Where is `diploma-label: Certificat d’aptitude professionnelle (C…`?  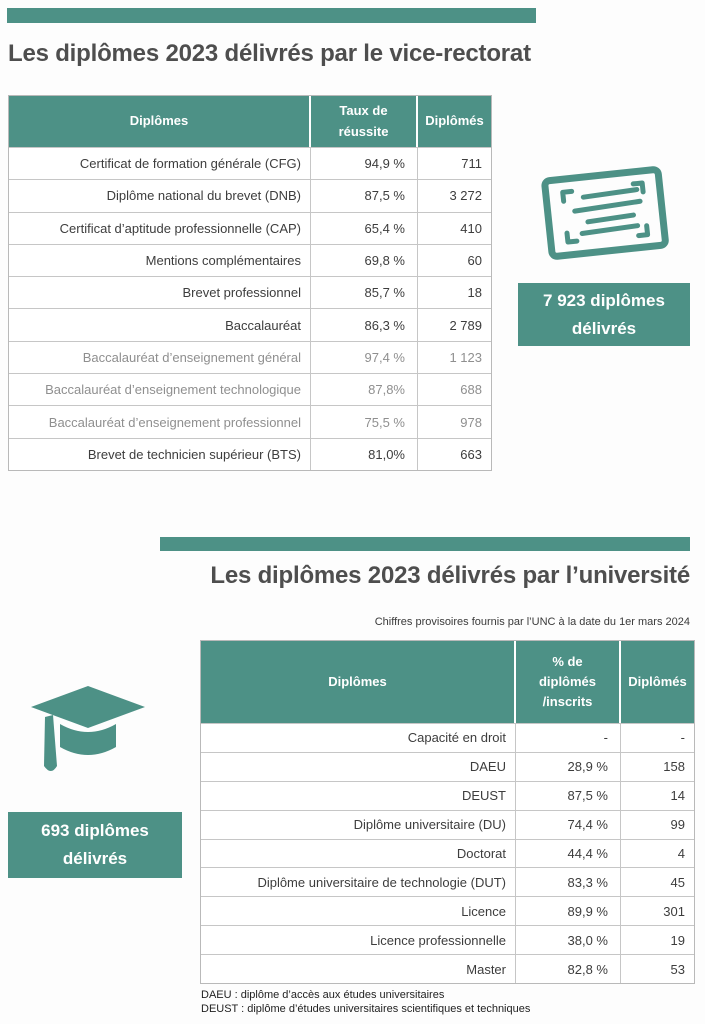
diploma-label: Certificat d’aptitude professionnelle (C… is located at coordinates (160, 227).